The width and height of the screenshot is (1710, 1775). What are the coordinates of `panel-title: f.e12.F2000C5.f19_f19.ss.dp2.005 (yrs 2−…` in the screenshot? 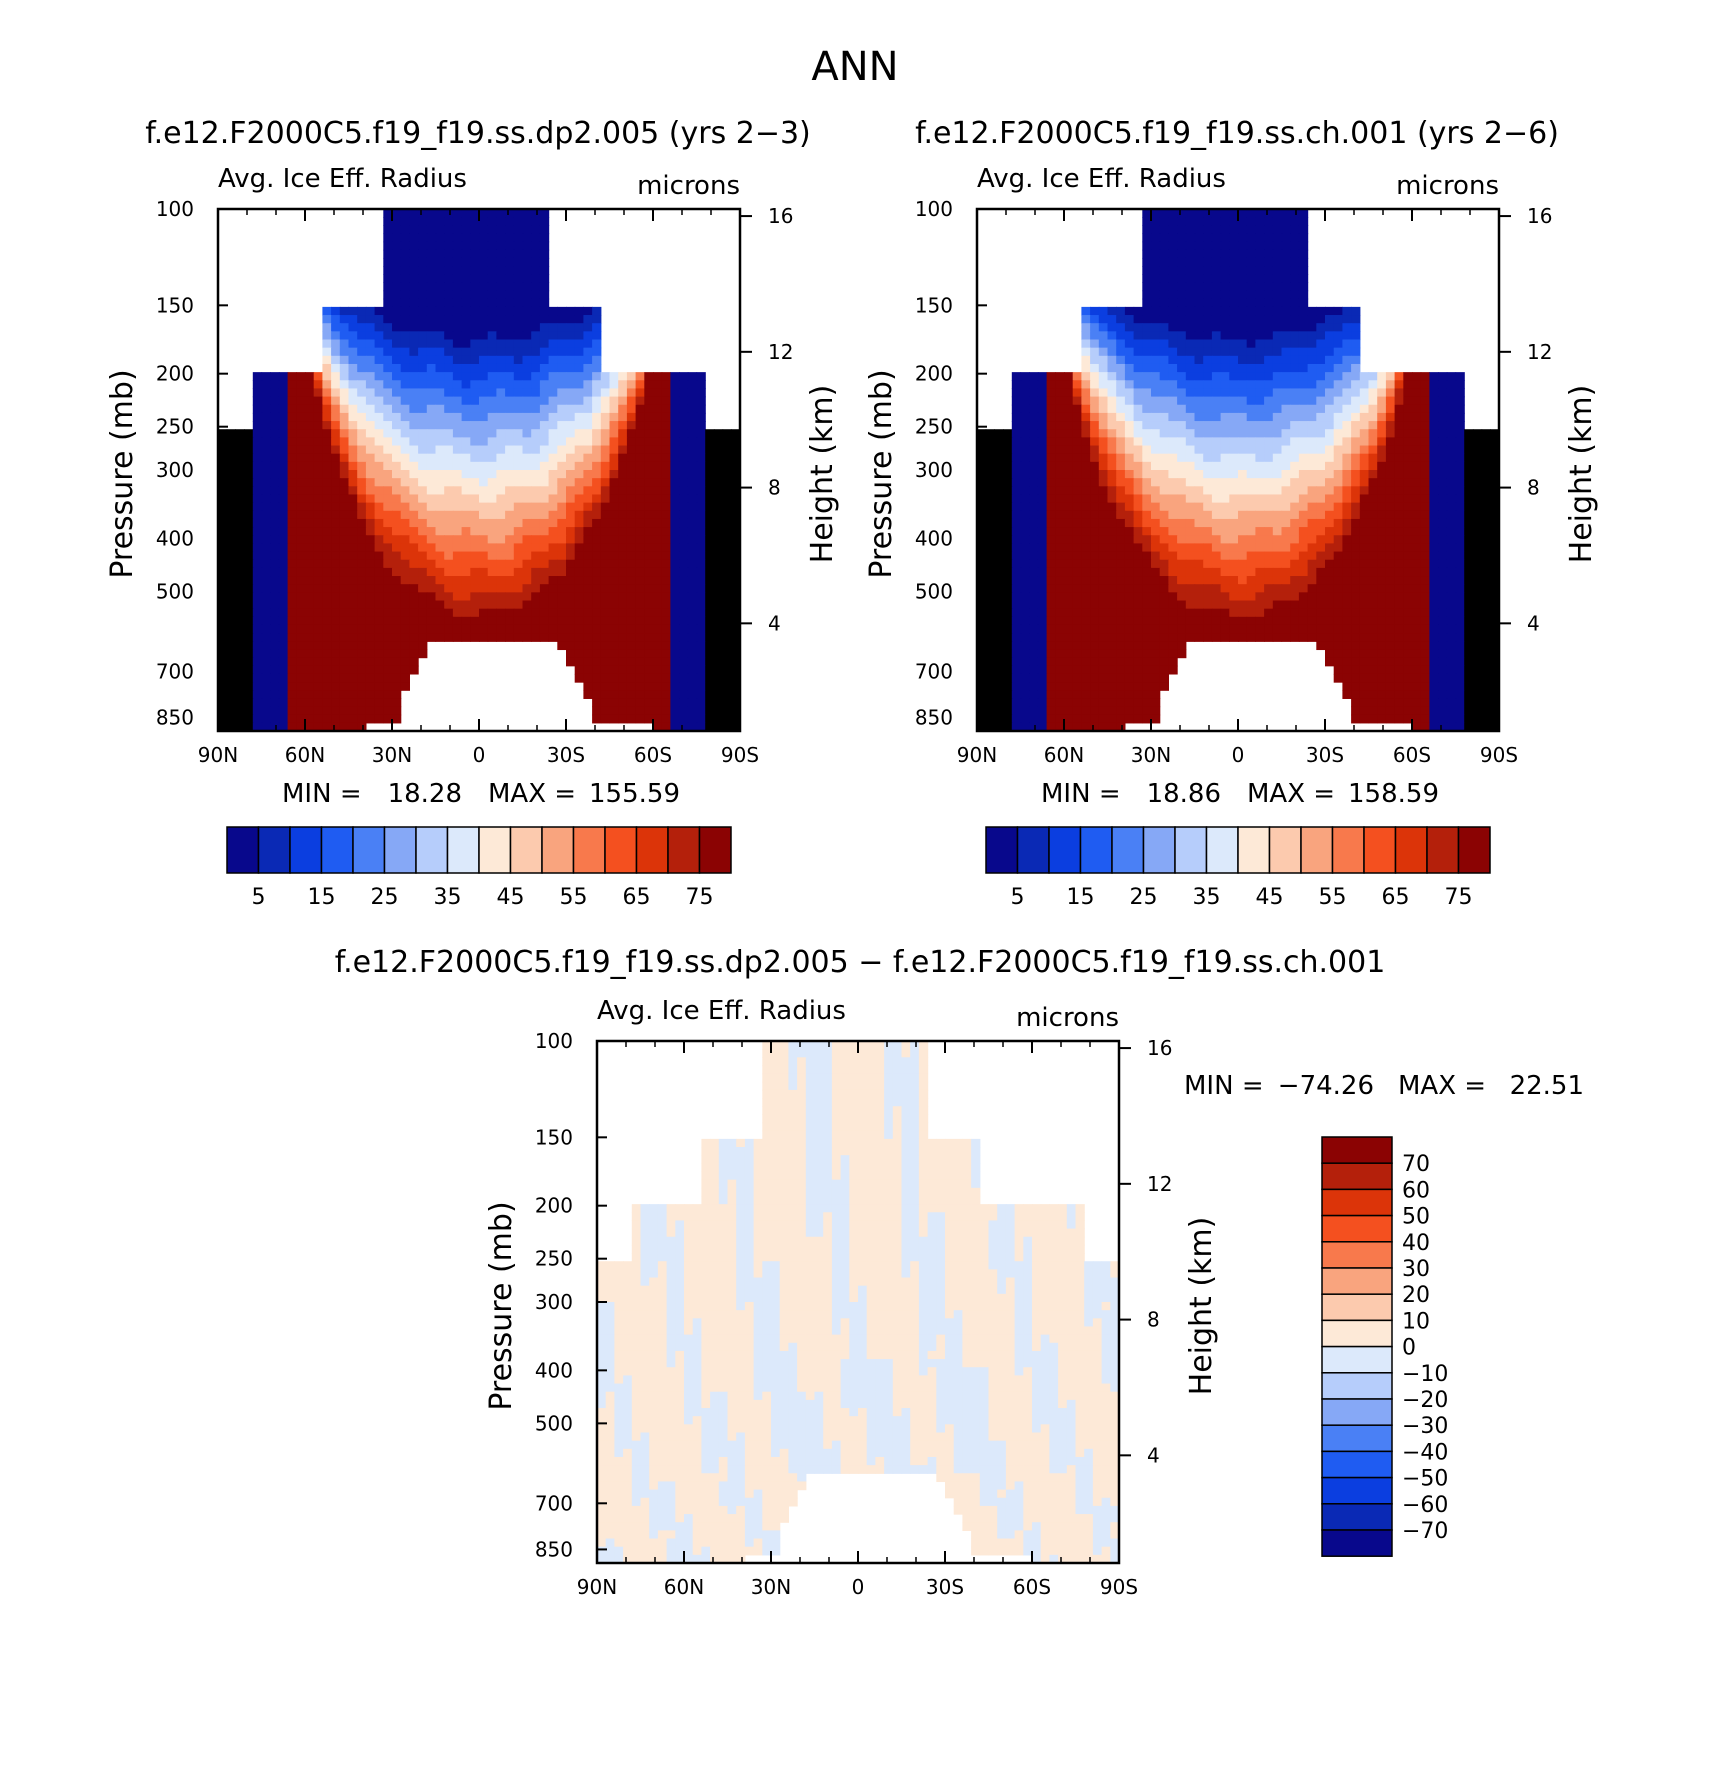 It's located at (478, 133).